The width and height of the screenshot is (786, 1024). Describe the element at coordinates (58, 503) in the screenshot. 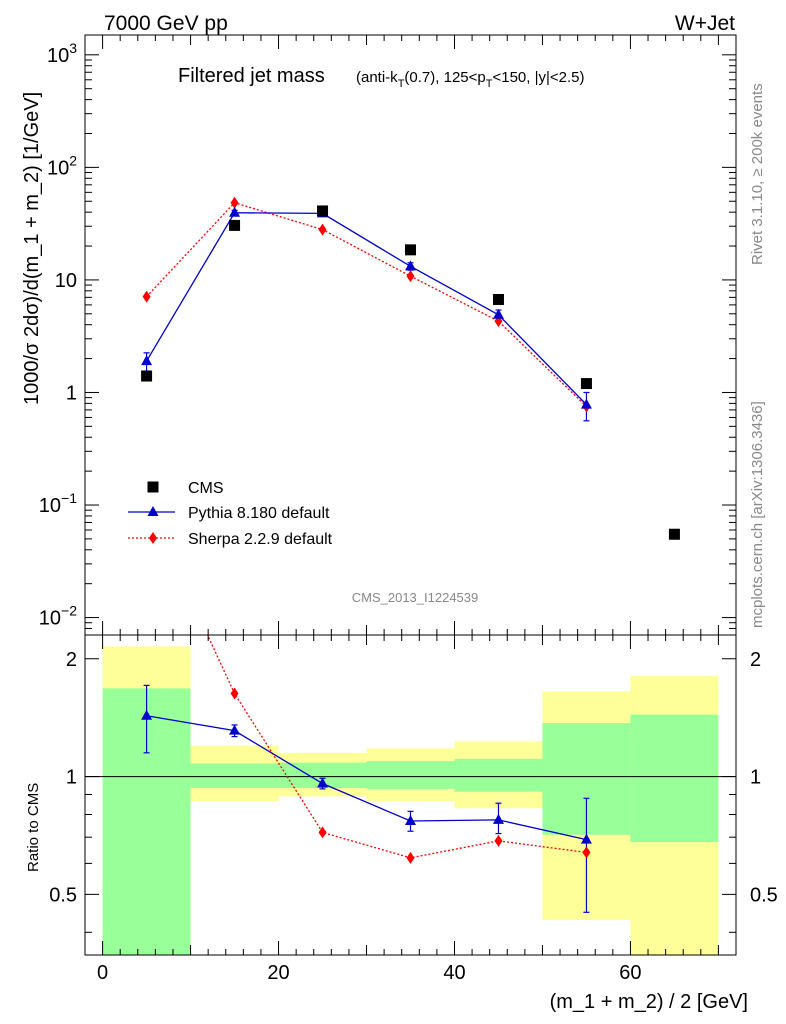

I see `main-ytick-label: 10⁻¹` at that location.